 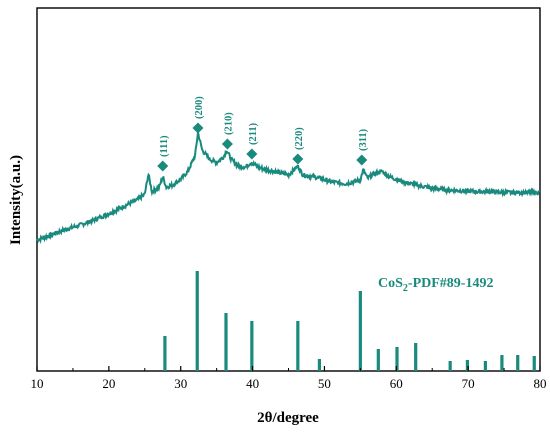 I want to click on x-tick-label: 40, so click(x=252, y=383).